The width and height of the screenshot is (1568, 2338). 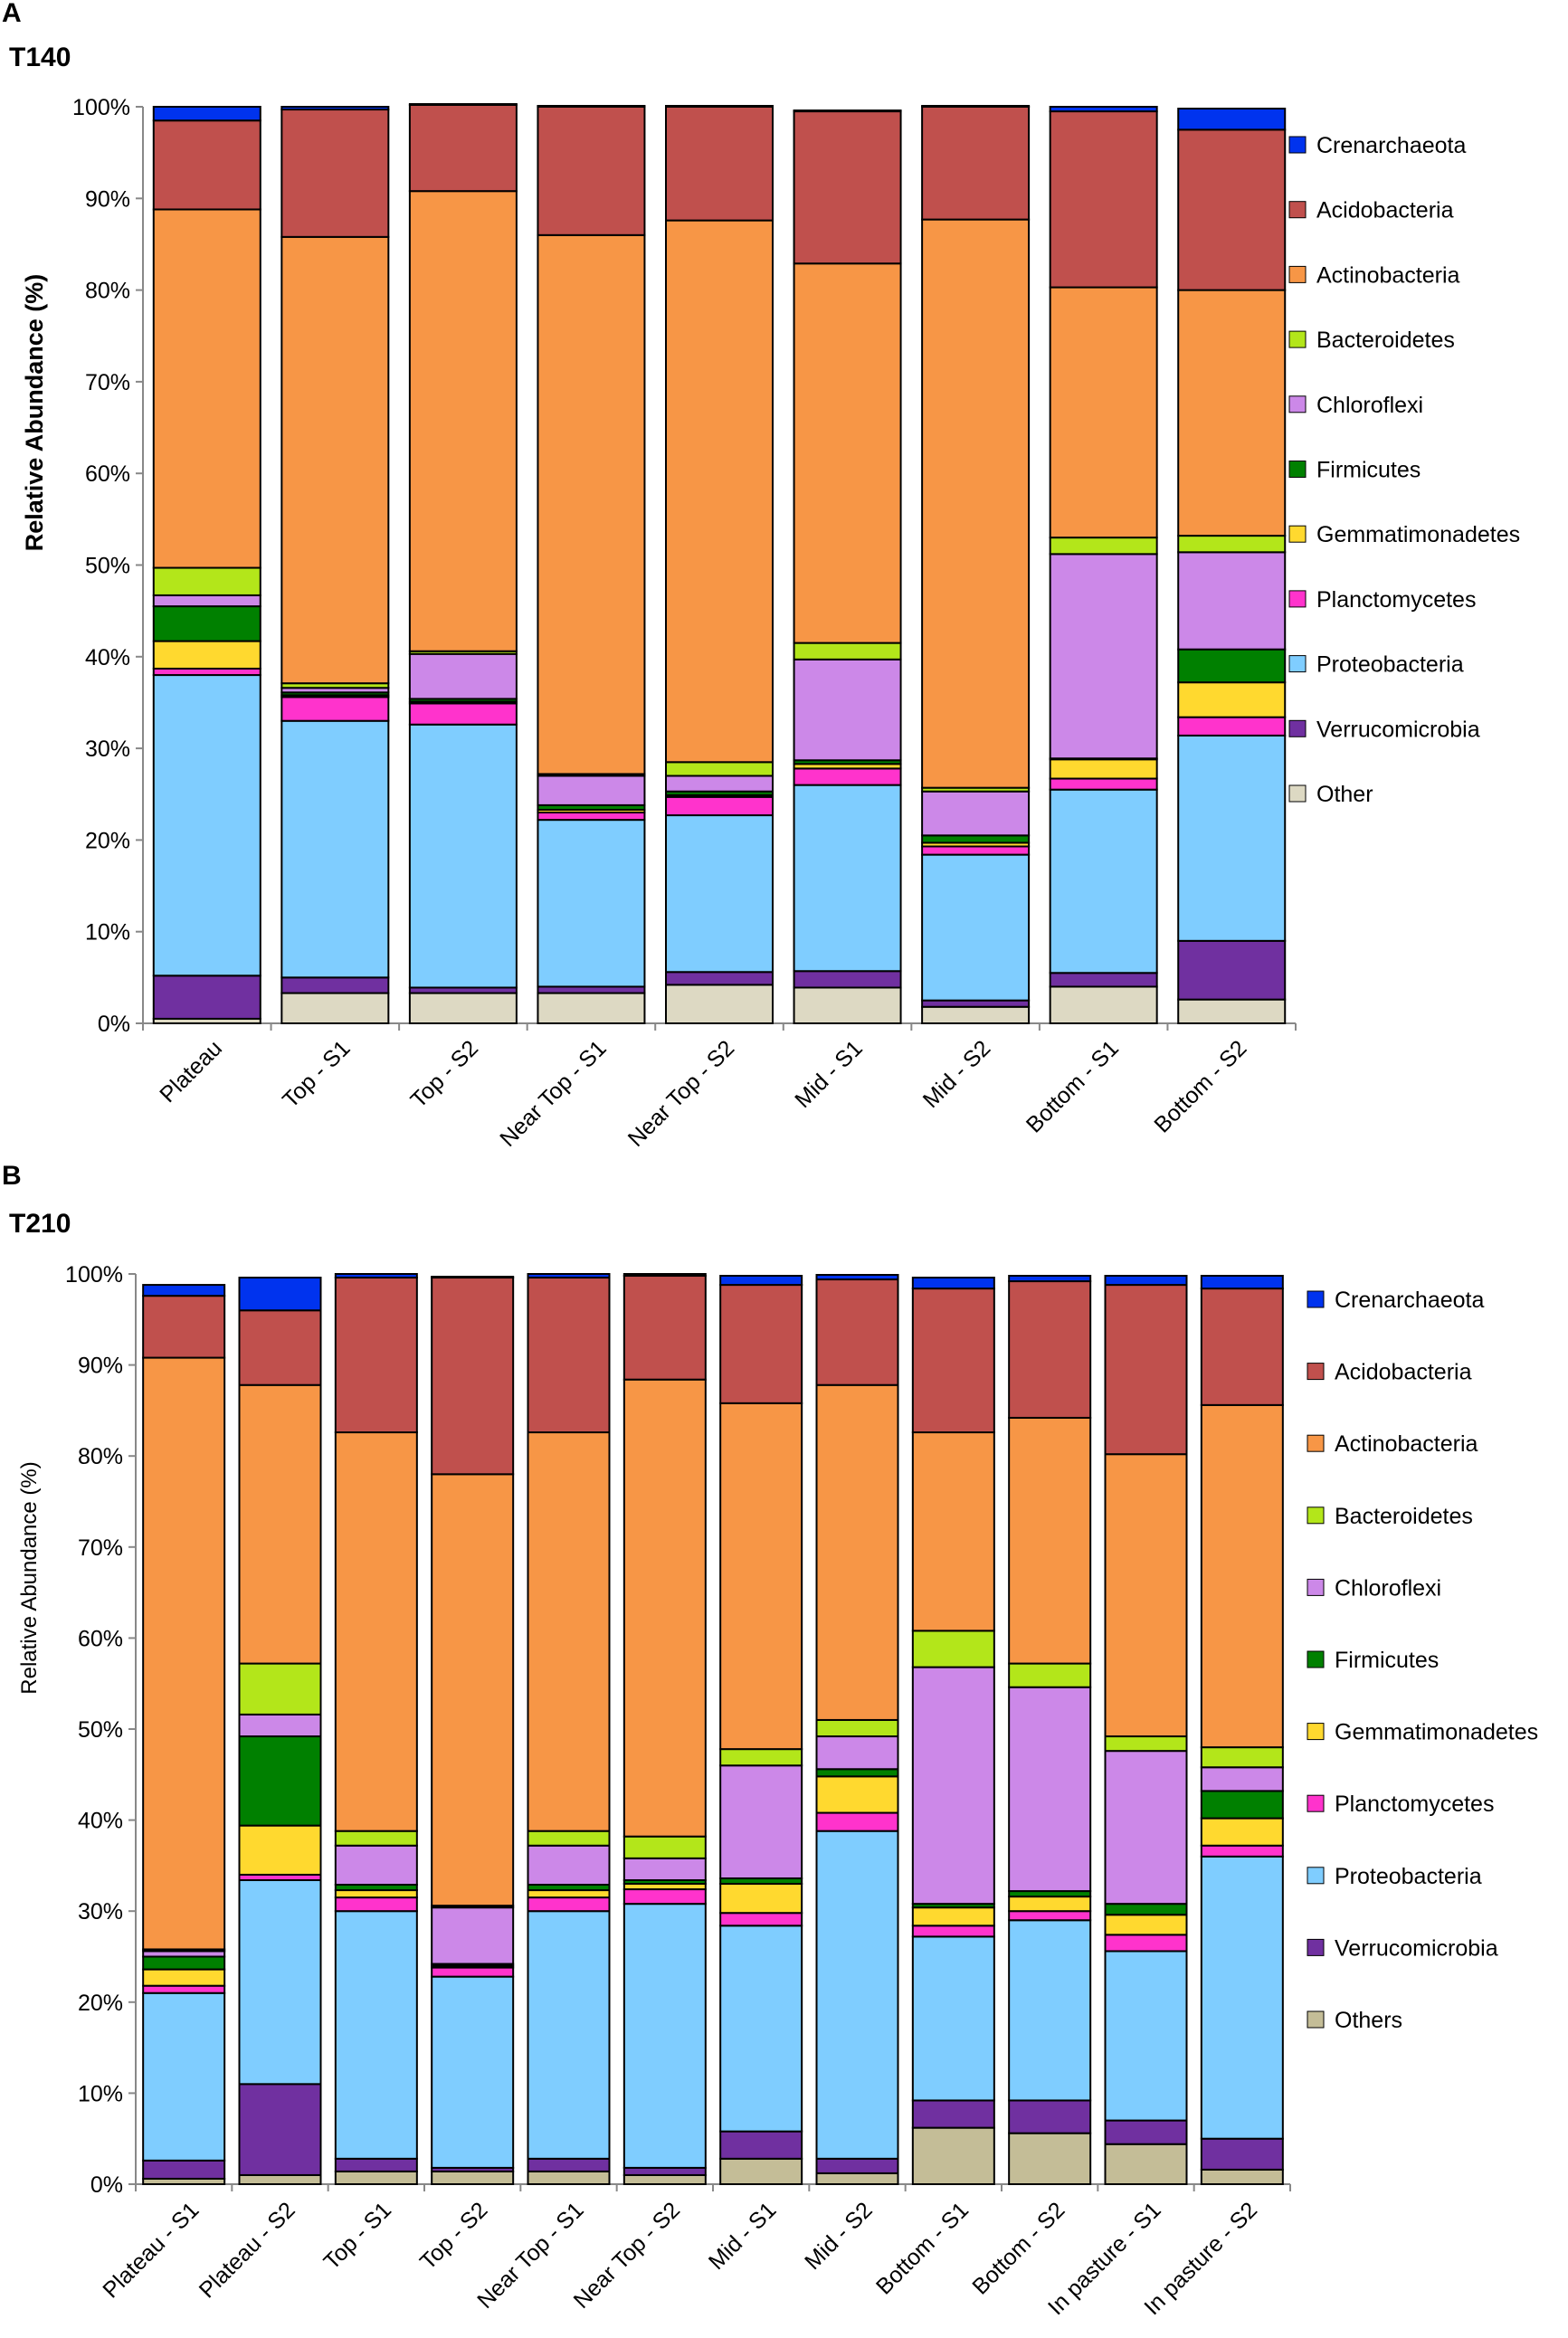 What do you see at coordinates (444, 1074) in the screenshot?
I see `x-category-label: Top - S2` at bounding box center [444, 1074].